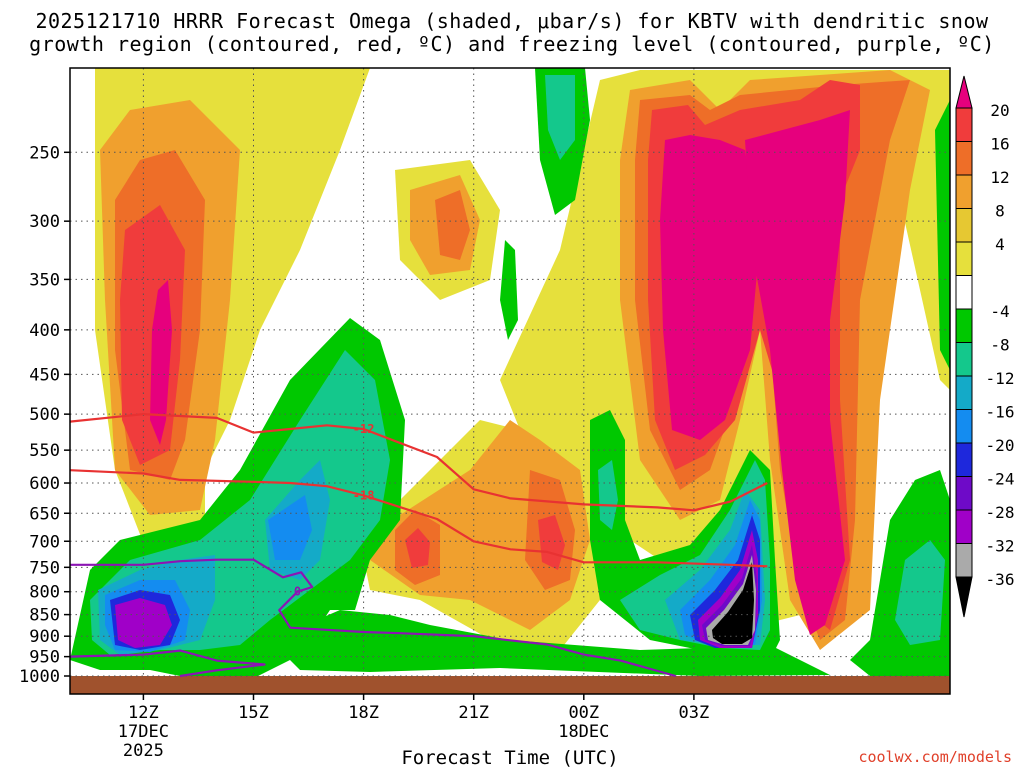 This screenshot has height=768, width=1024. I want to click on y-tick-label: 450, so click(44, 375).